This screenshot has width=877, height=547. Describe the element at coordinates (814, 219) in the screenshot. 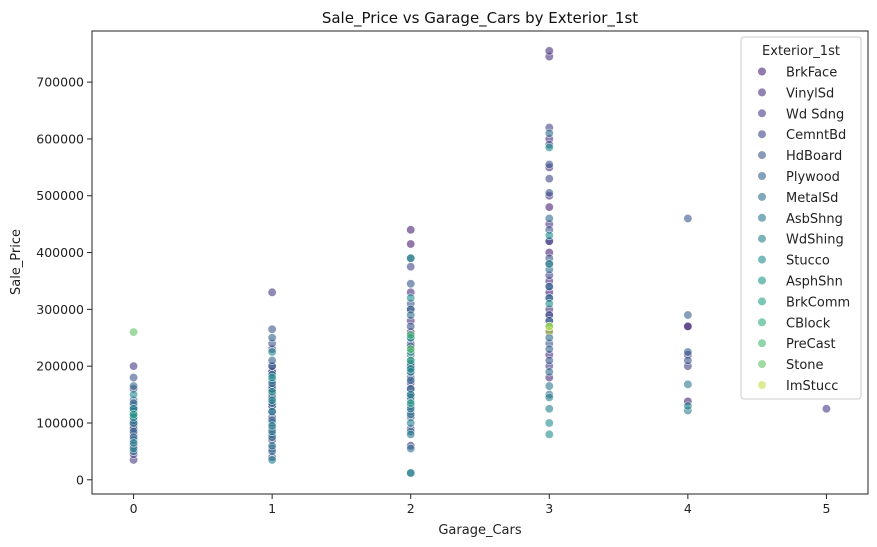

I see `legend-entry: AsbShng` at that location.